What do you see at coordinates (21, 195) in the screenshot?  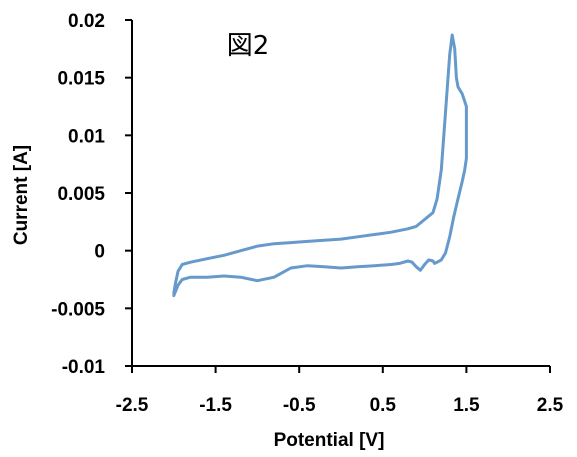 I see `y-axis-title: Current [A]` at bounding box center [21, 195].